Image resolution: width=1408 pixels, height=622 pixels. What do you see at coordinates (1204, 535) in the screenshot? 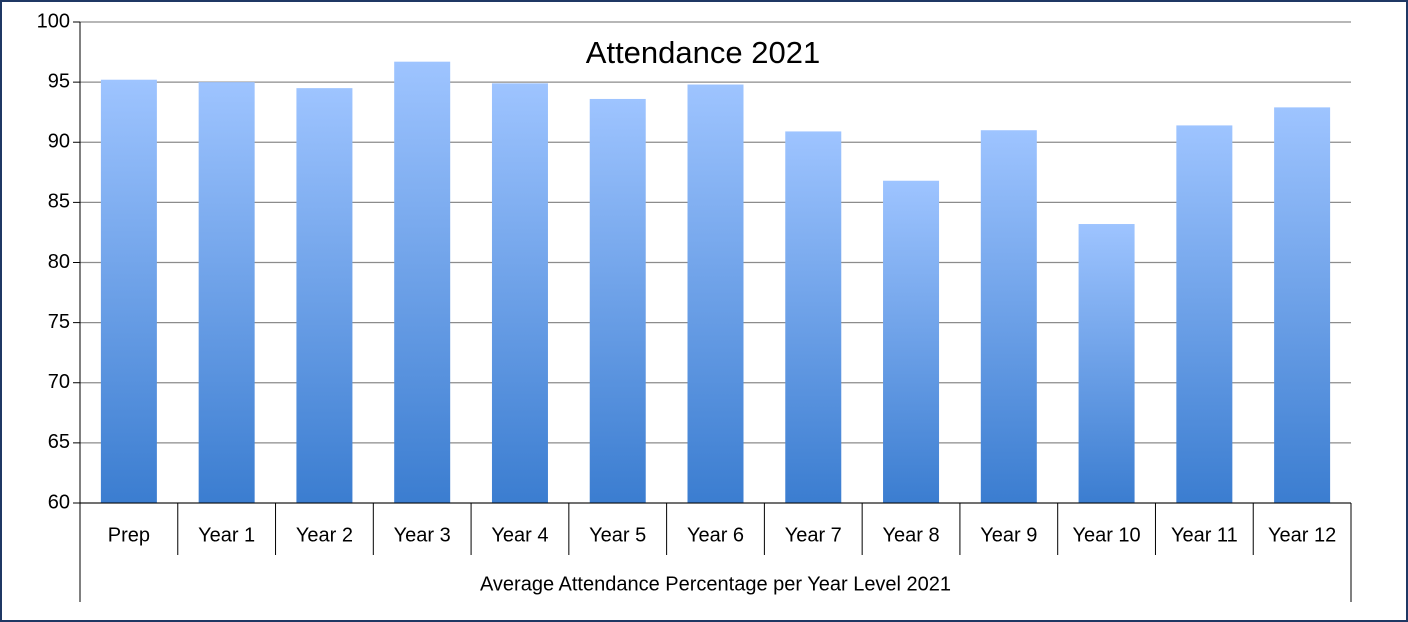
I see `x-tick-label: Year 11` at bounding box center [1204, 535].